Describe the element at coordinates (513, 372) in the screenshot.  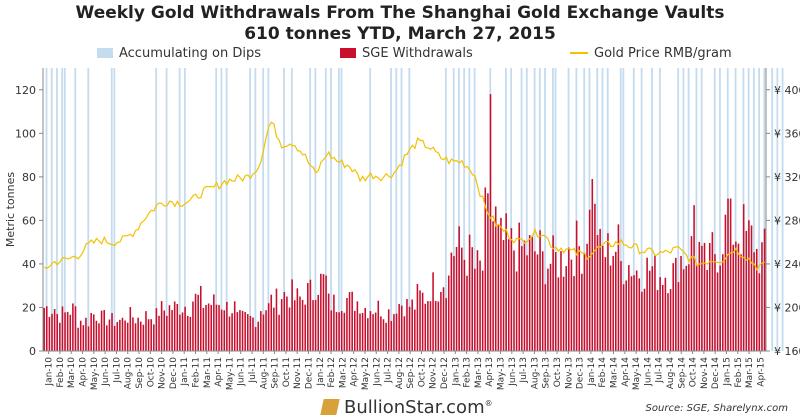
I see `x-tick-label: Jun-13` at that location.